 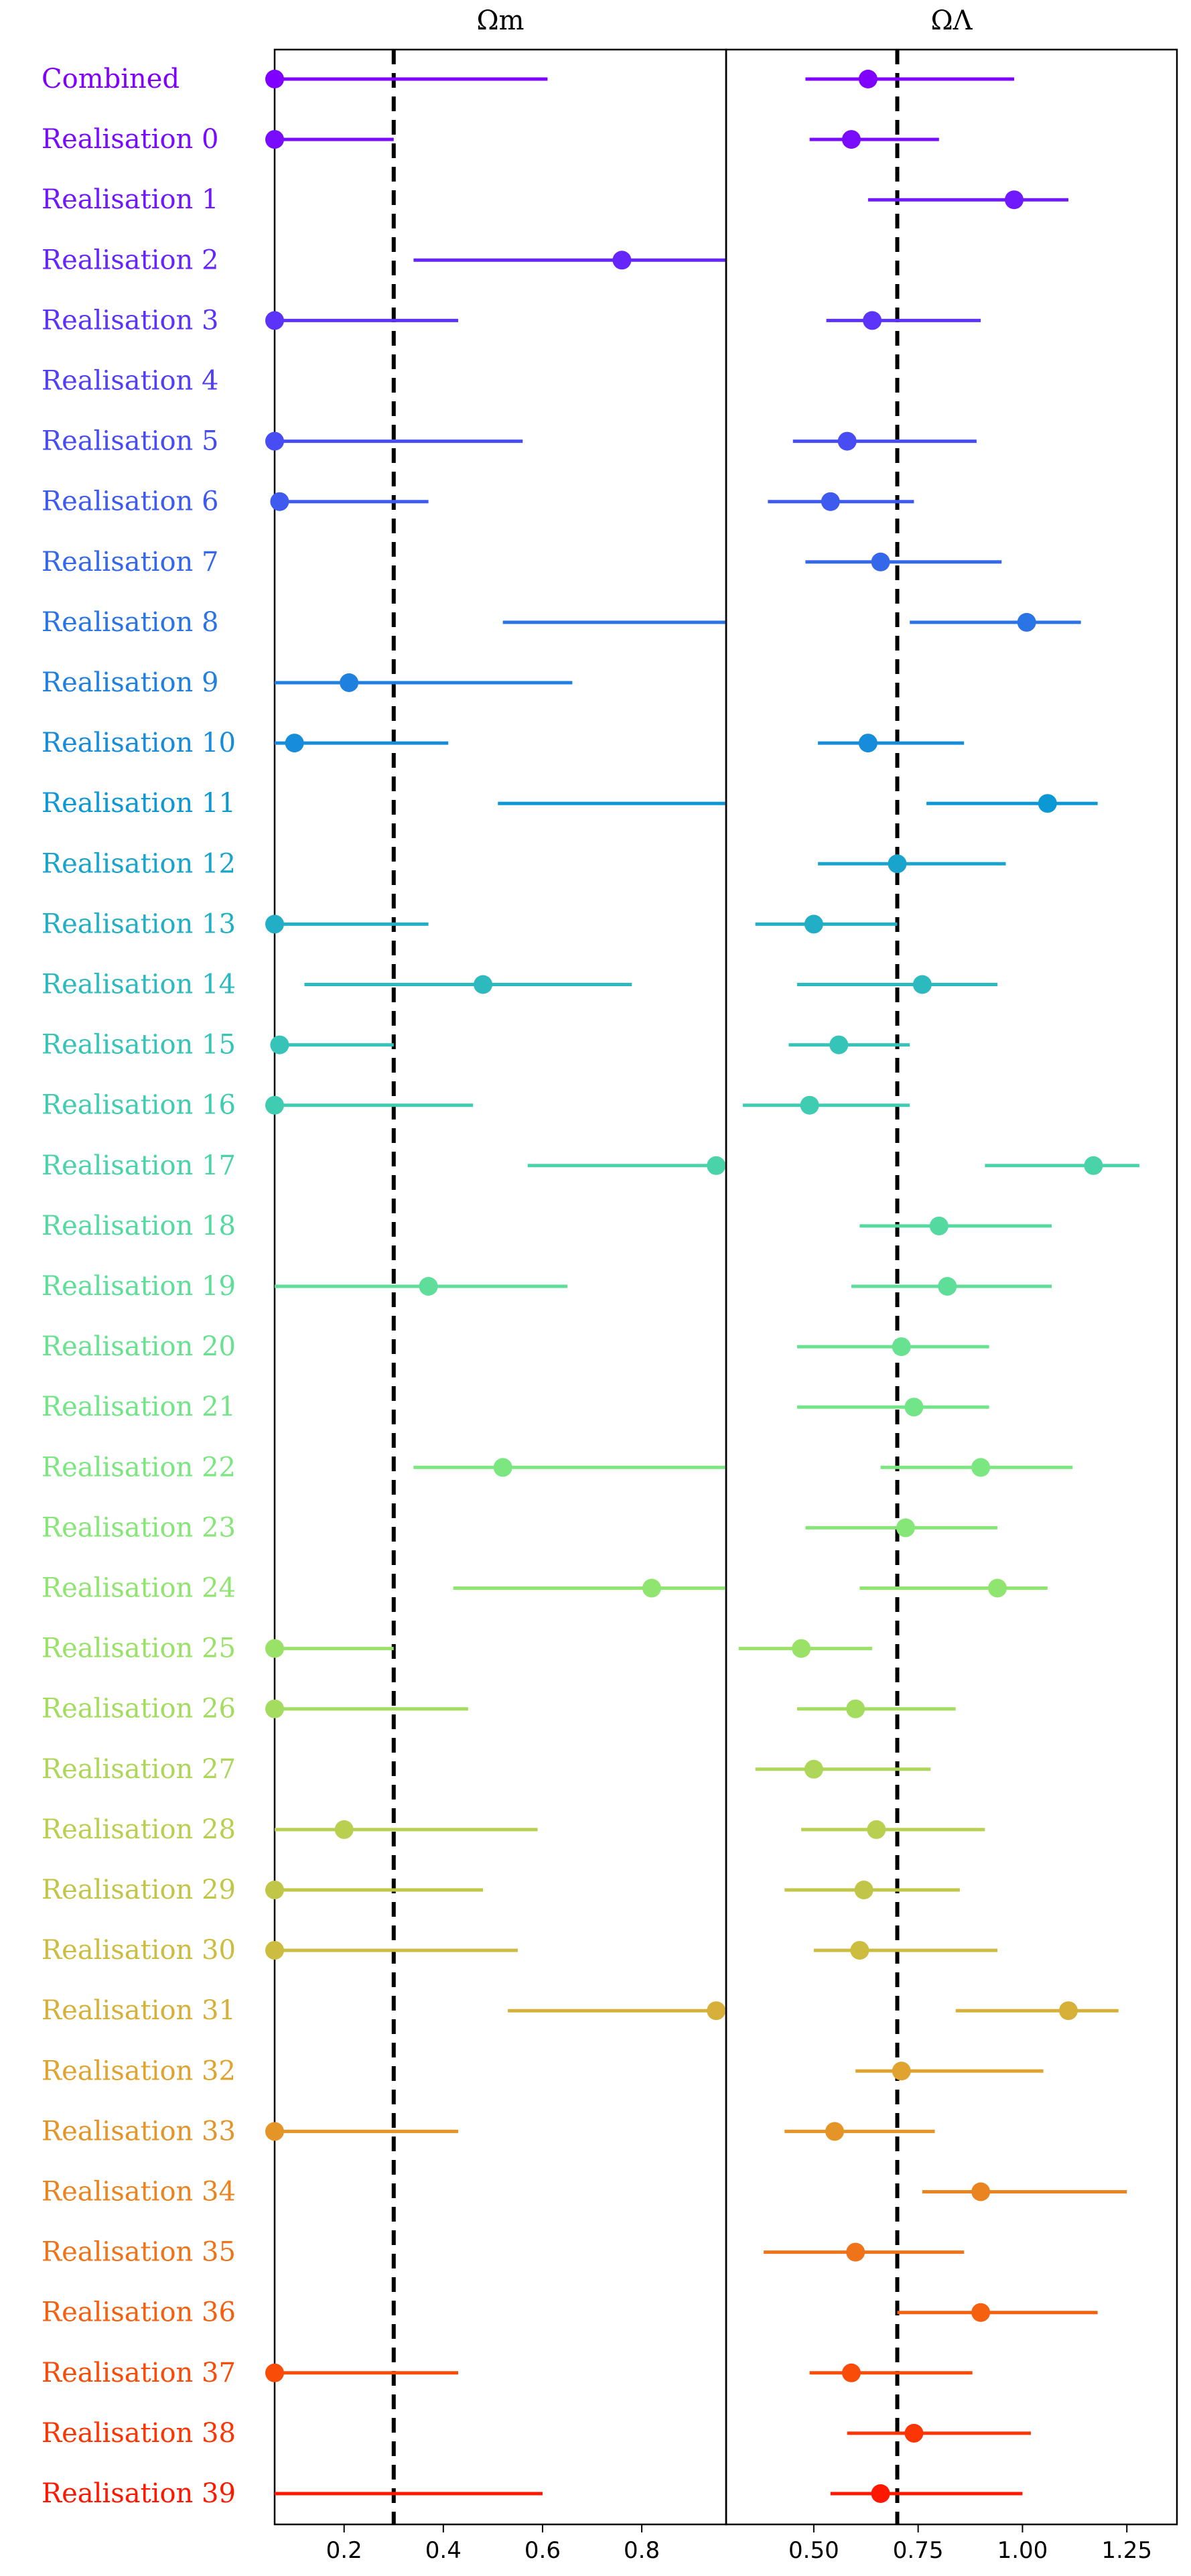 I want to click on x-tick-label: 0.2, so click(x=344, y=2550).